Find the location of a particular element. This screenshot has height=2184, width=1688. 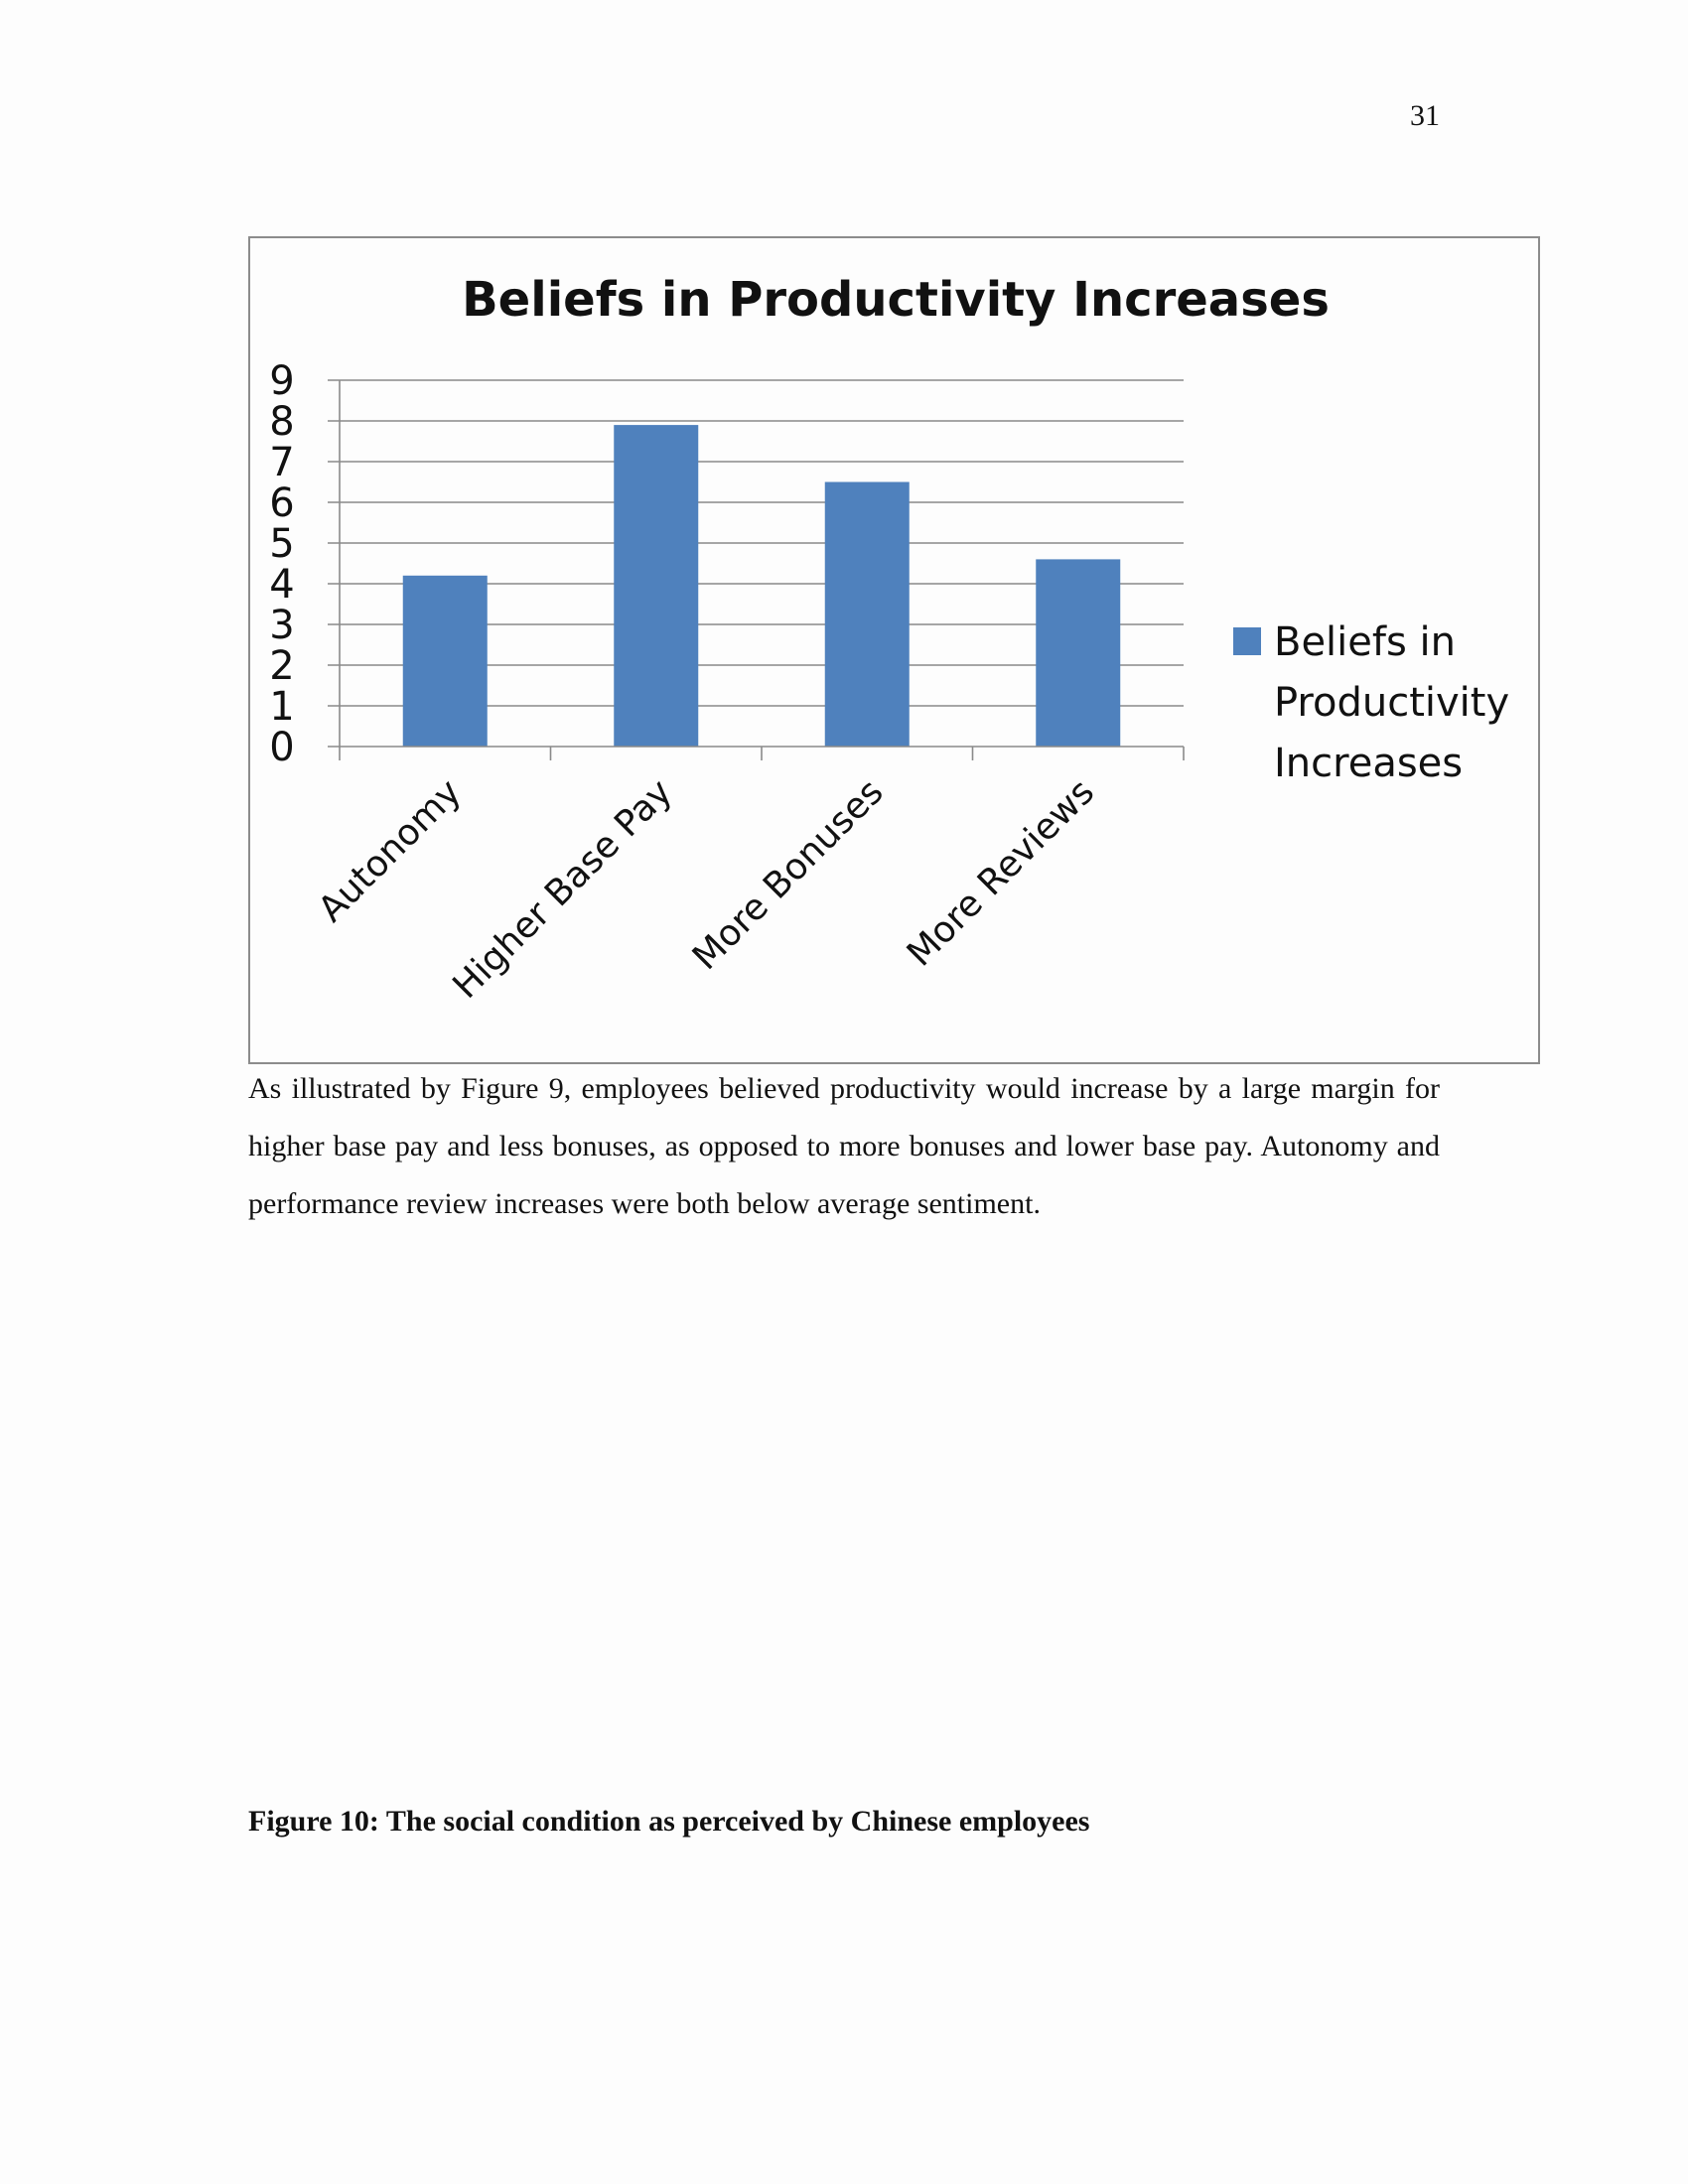

y-tick-label: 5 is located at coordinates (281, 544).